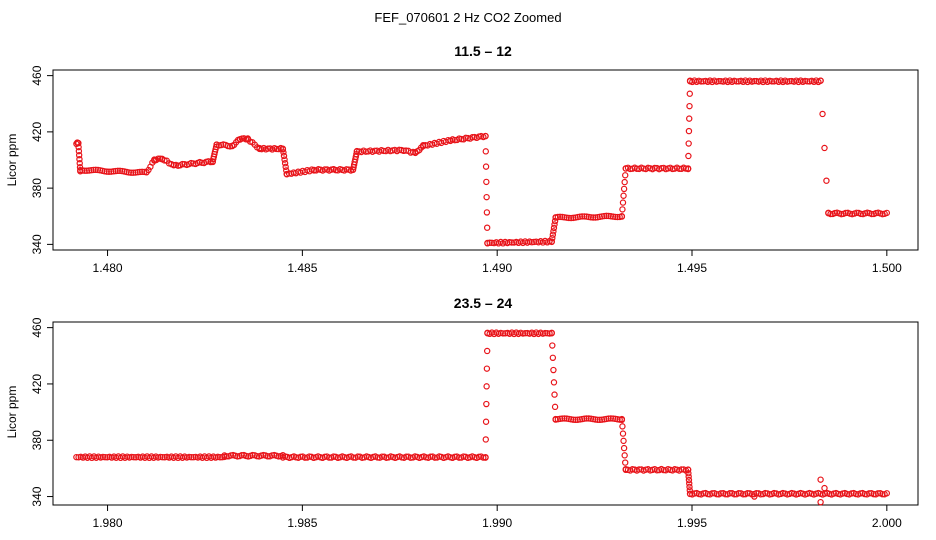 The image size is (936, 540). What do you see at coordinates (692, 268) in the screenshot?
I see `x-tick-label: 1.495` at bounding box center [692, 268].